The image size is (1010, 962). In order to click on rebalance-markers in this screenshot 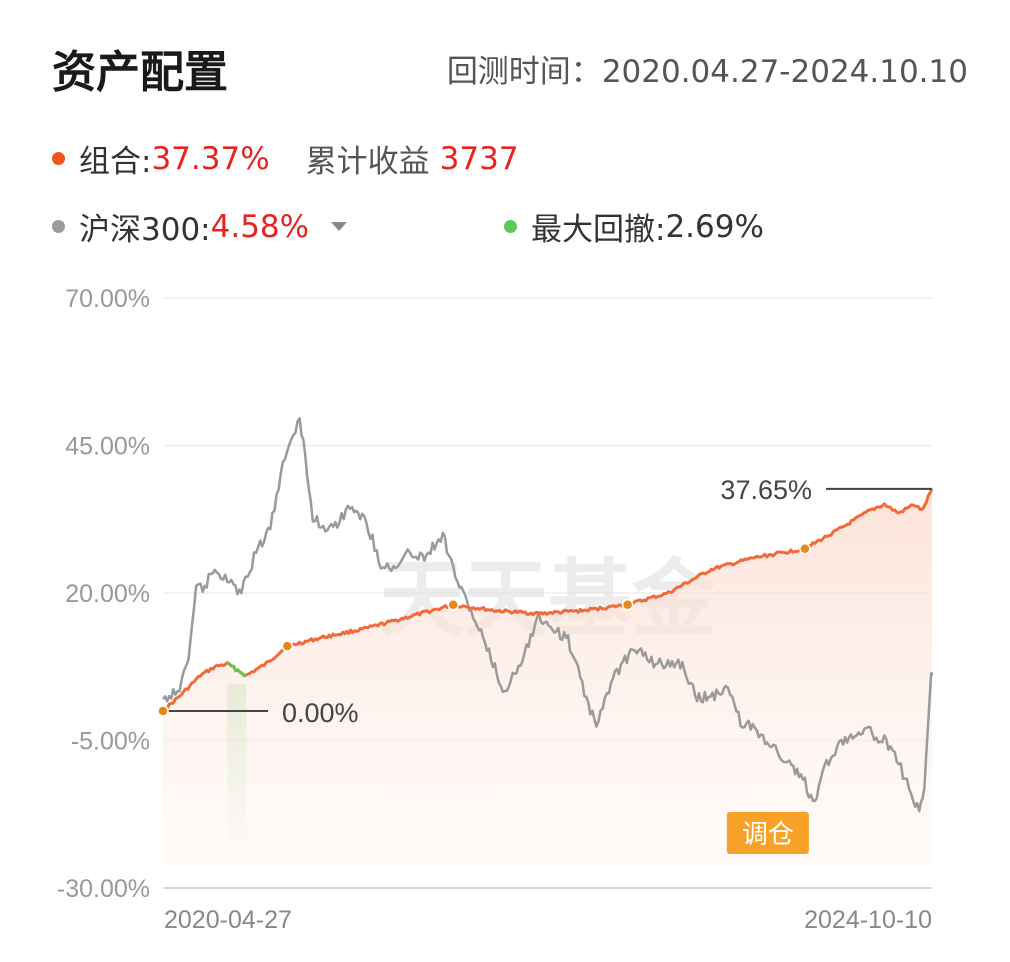, I will do `click(484, 630)`.